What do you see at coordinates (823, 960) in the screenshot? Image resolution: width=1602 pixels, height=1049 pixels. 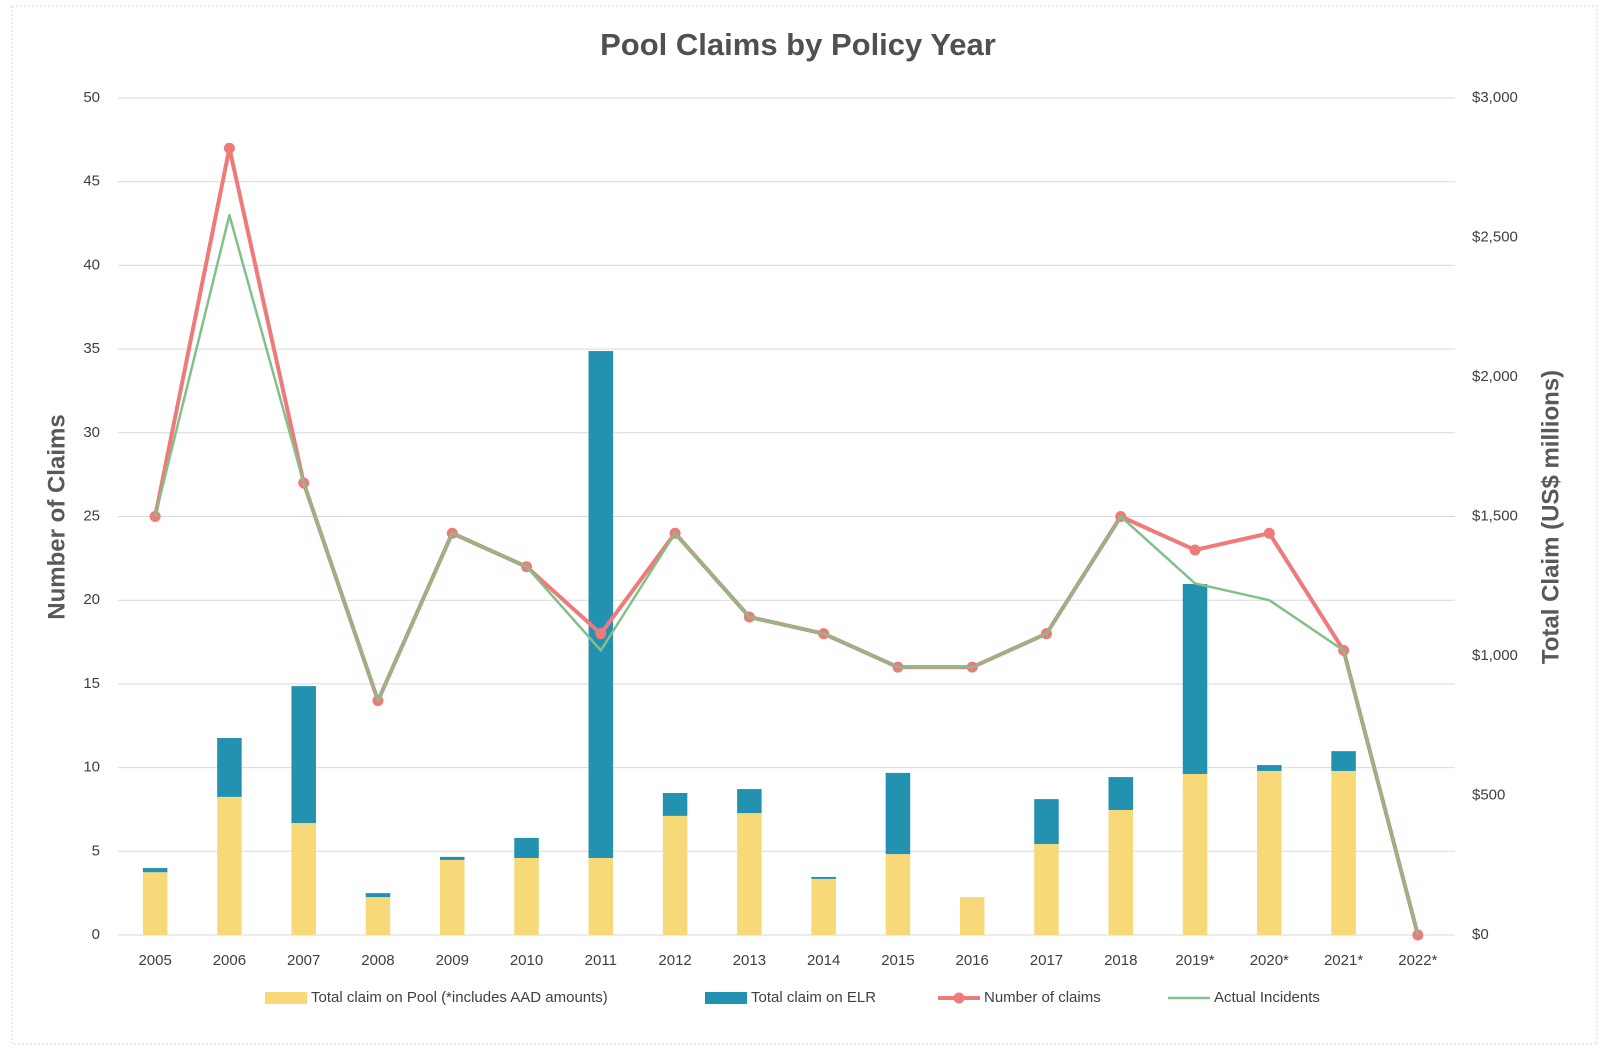 I see `x-tick-label: 2014` at bounding box center [823, 960].